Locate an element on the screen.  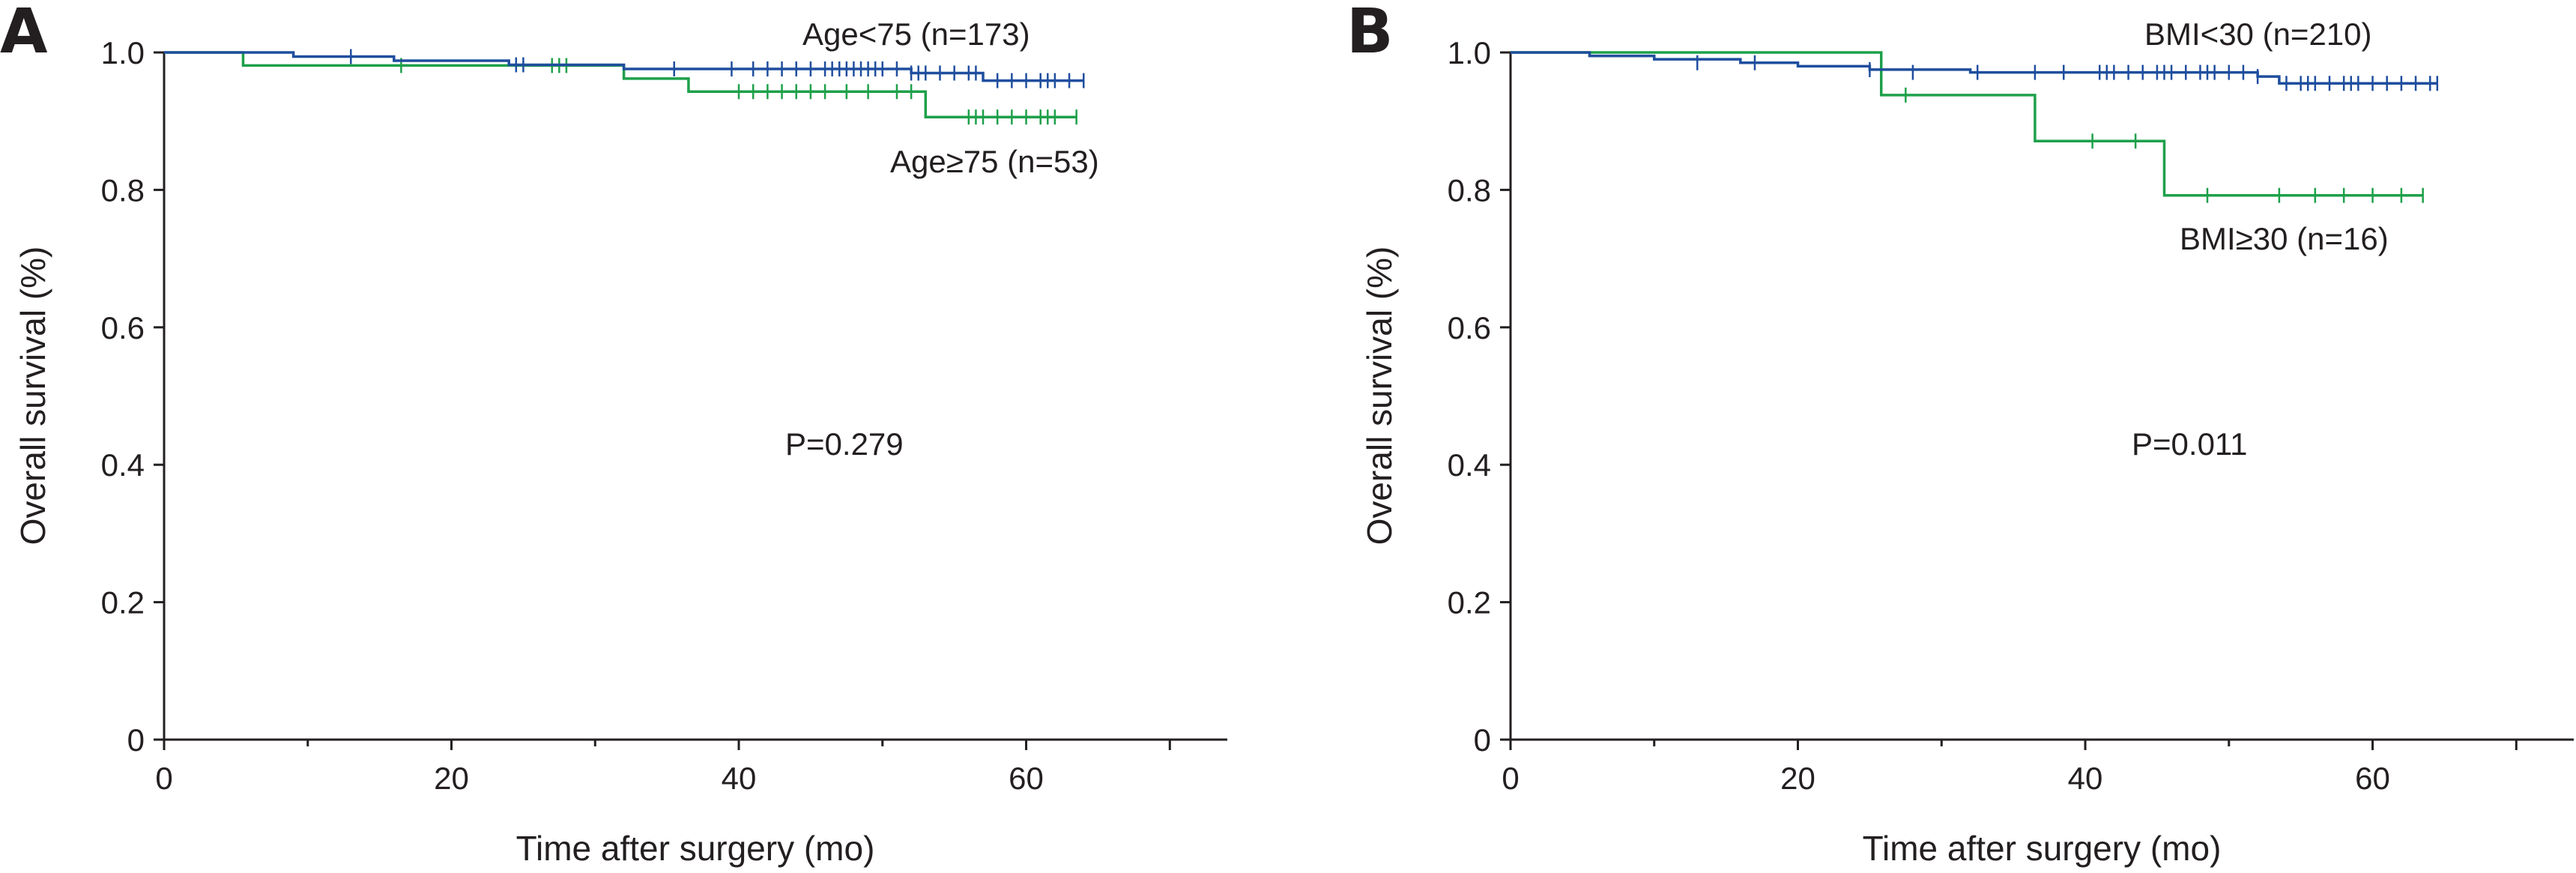
legend-label-blue: Age<75 (n=173) is located at coordinates (916, 34).